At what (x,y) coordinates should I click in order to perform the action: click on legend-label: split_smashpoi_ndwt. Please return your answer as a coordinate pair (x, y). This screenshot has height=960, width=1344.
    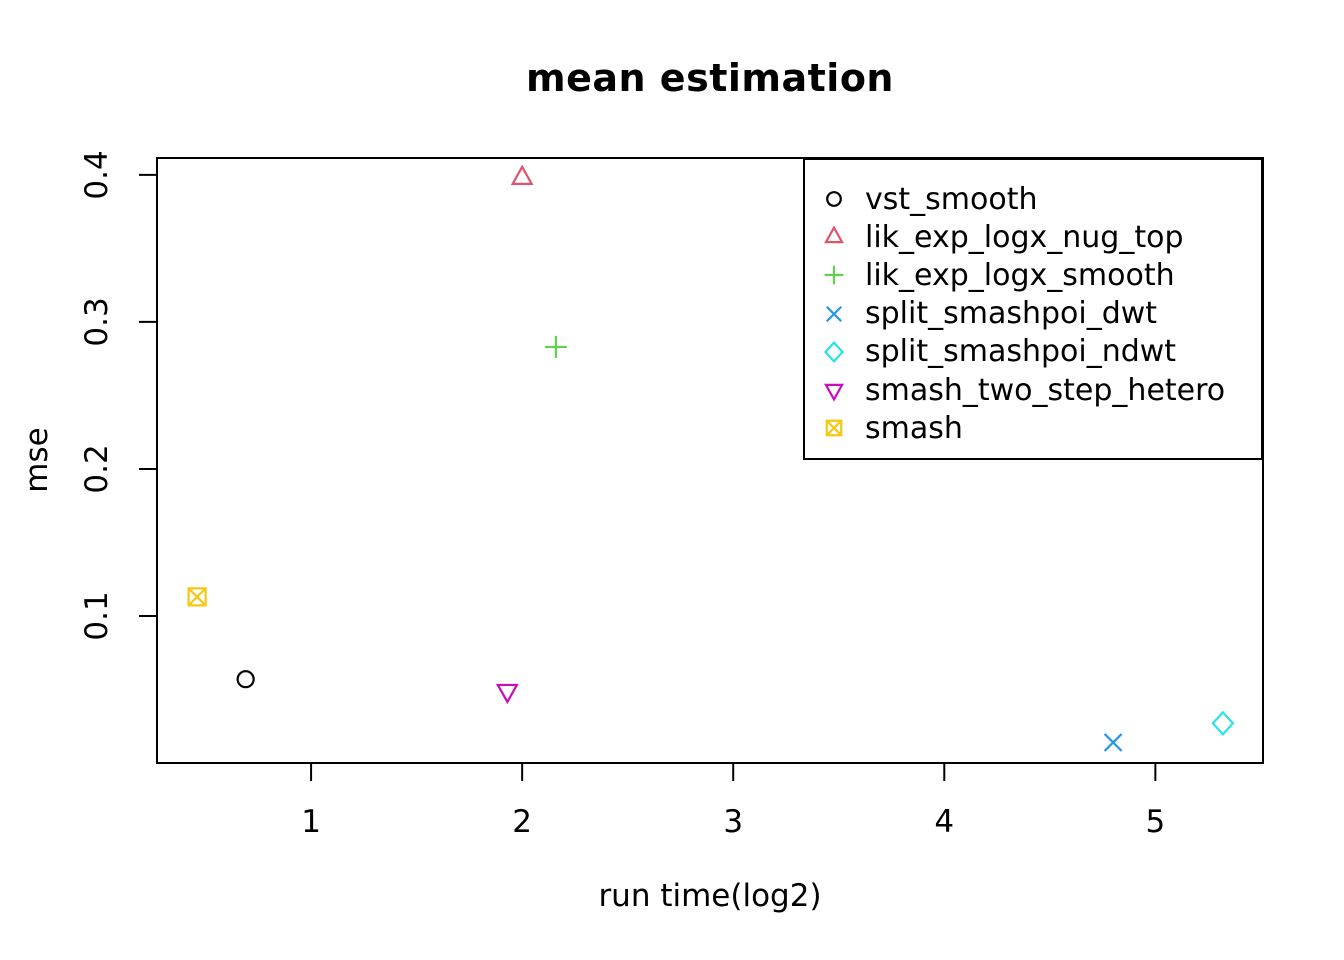
    Looking at the image, I should click on (1021, 352).